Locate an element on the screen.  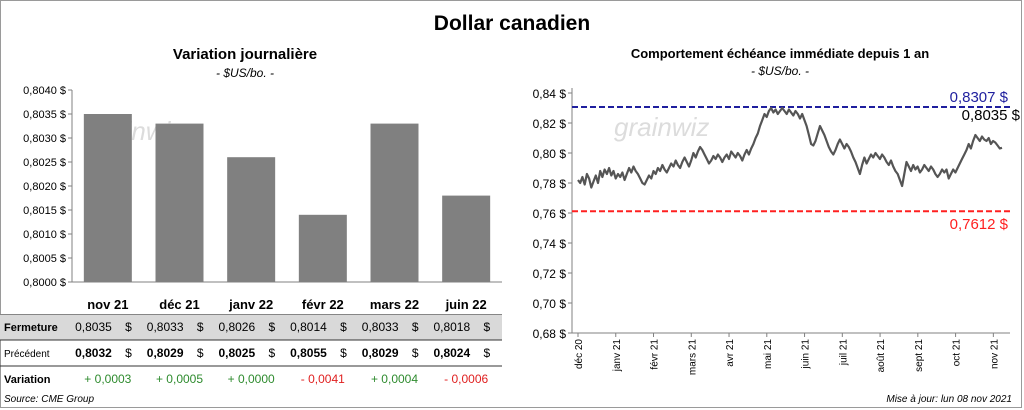
y-tick-label: 0,8035 $ is located at coordinates (44, 115).